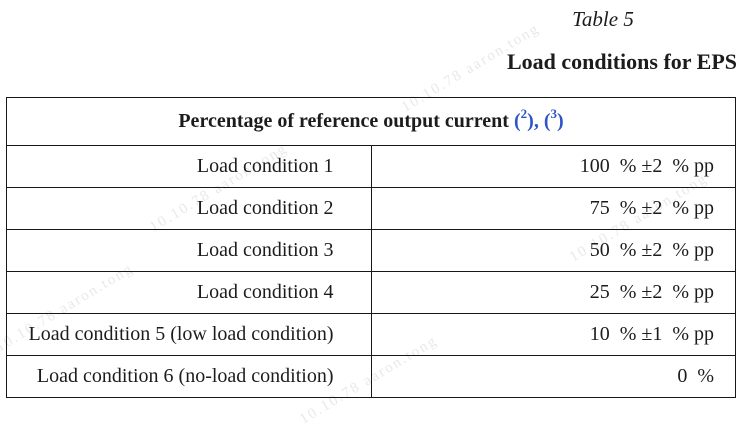 Image resolution: width=742 pixels, height=428 pixels. I want to click on load-condition-label: Load condition 3, so click(189, 250).